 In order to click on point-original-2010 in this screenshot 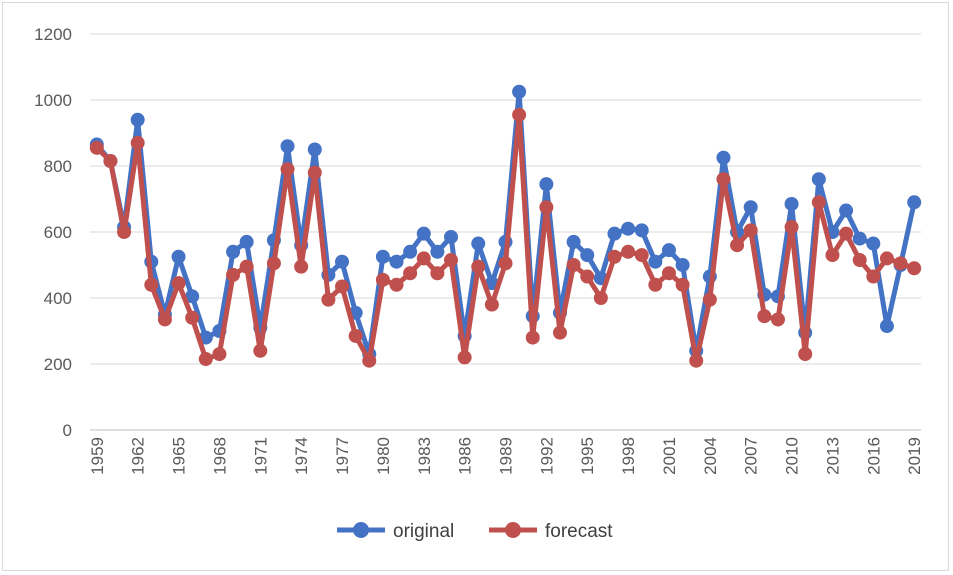, I will do `click(791, 203)`.